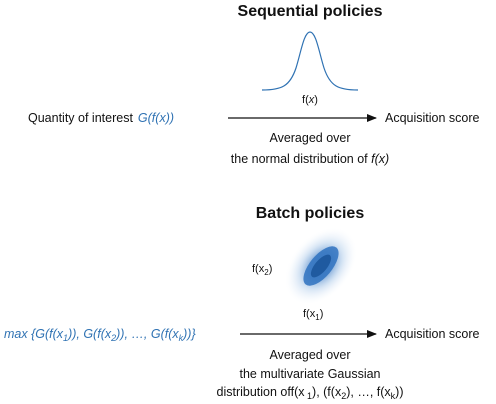 This screenshot has height=404, width=496. I want to click on batch-note-line1: Averaged over, so click(309, 355).